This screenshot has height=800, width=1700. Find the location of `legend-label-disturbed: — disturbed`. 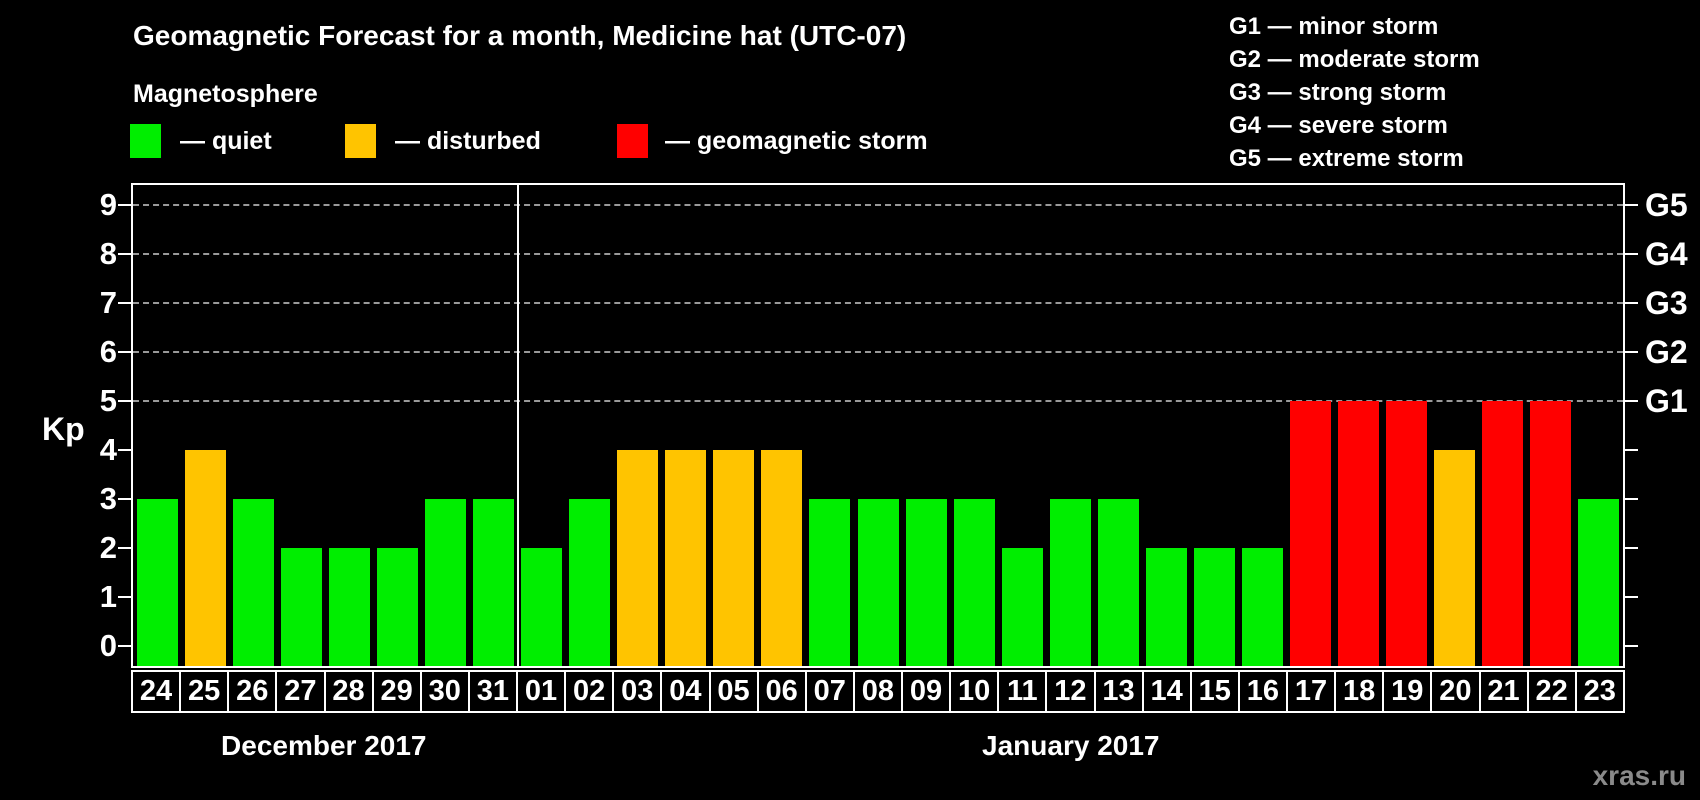

legend-label-disturbed: — disturbed is located at coordinates (468, 141).